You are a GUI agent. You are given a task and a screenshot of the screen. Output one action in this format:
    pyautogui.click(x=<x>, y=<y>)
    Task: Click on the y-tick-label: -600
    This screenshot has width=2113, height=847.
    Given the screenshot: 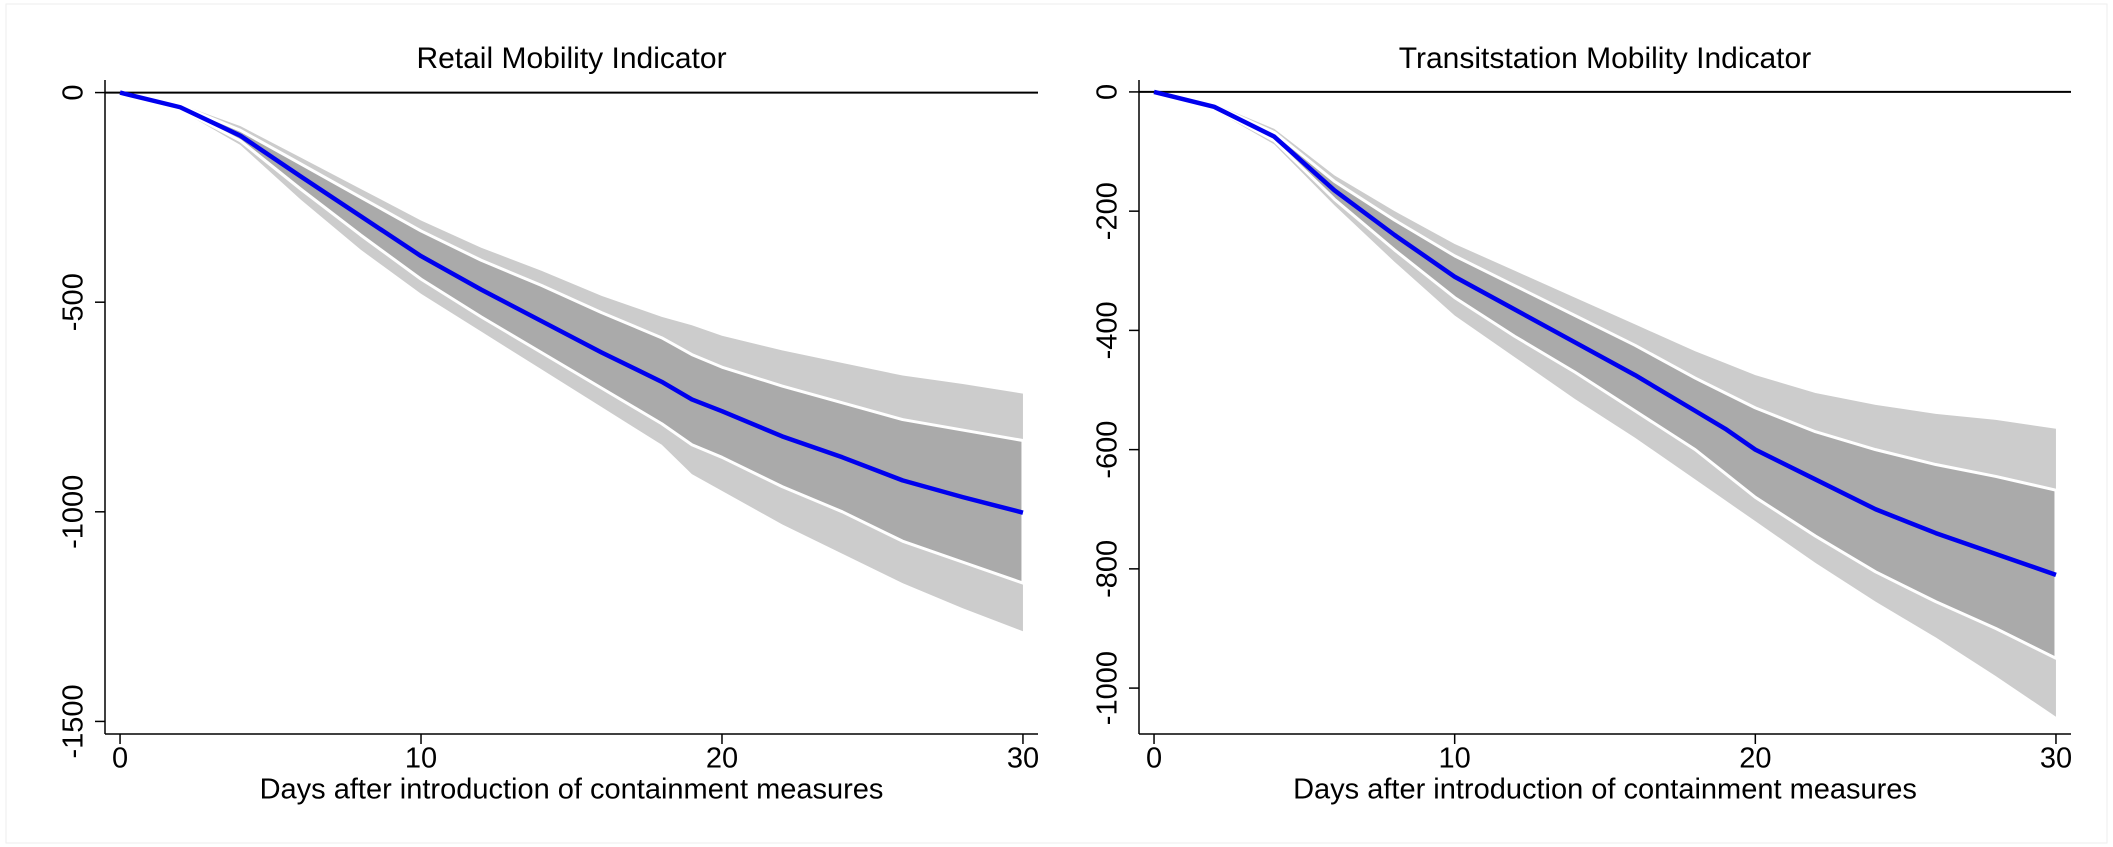 What is the action you would take?
    pyautogui.click(x=1108, y=450)
    